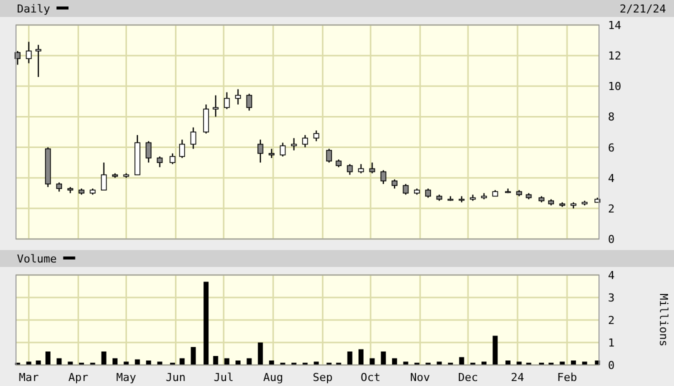 The image size is (674, 386). Describe the element at coordinates (126, 377) in the screenshot. I see `x-tick-label: May` at that location.